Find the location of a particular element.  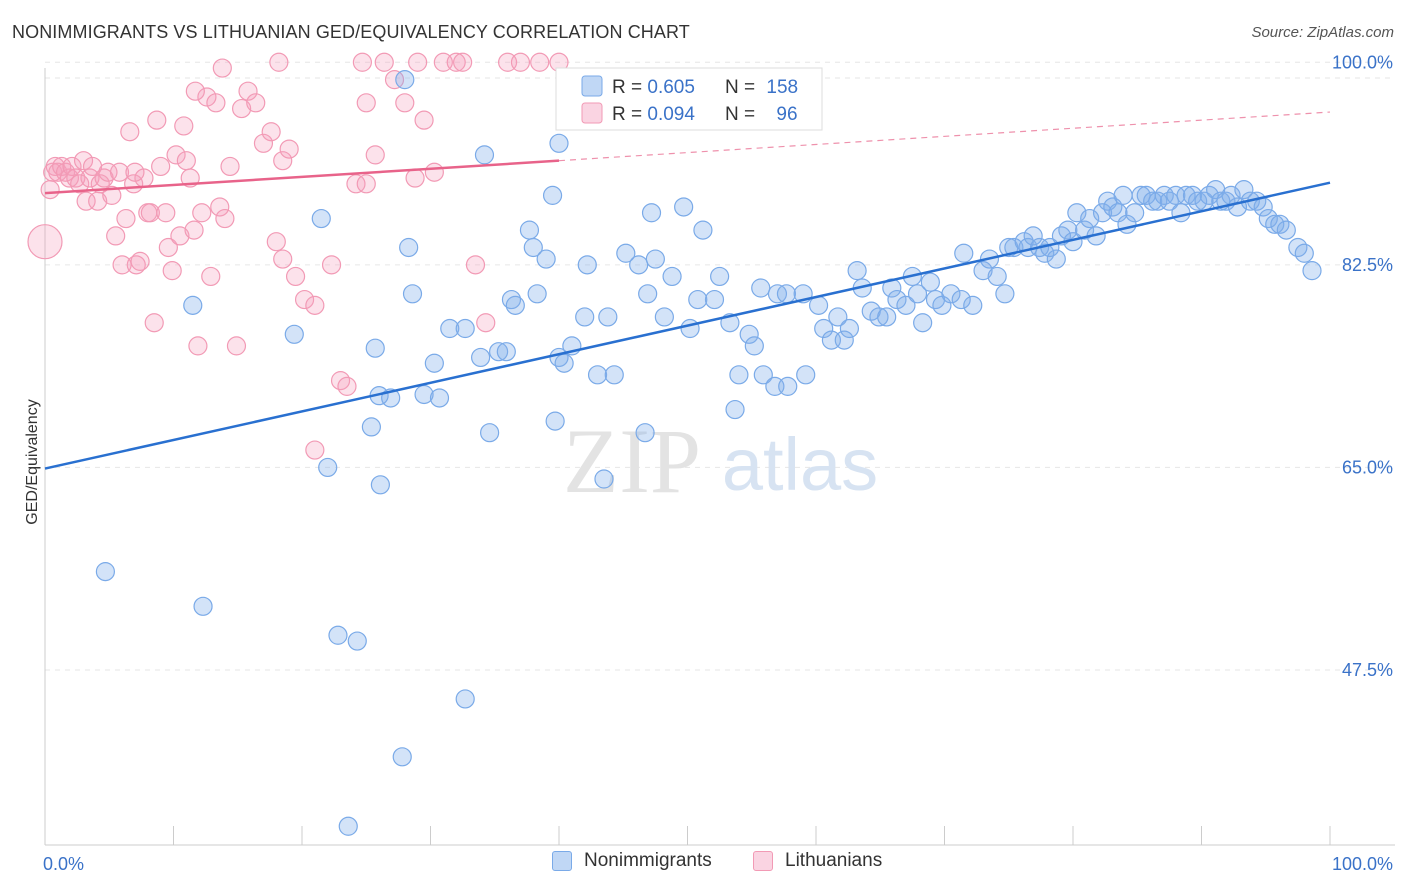

legend-item-nonimmigrants: Nonimmigrants is located at coordinates (632, 861).